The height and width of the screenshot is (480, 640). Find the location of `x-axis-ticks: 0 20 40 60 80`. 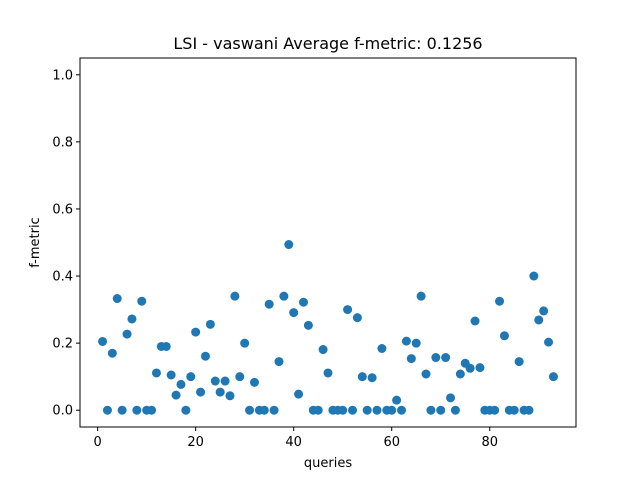

x-axis-ticks: 0 20 40 60 80 is located at coordinates (296, 438).